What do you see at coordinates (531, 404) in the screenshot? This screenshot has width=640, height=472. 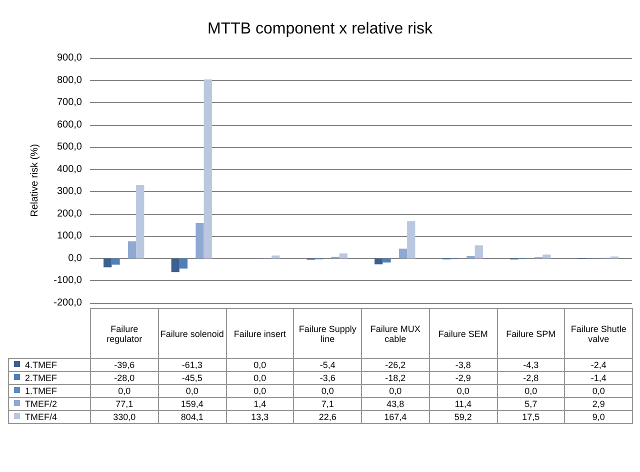 I see `data-label: 5,7` at bounding box center [531, 404].